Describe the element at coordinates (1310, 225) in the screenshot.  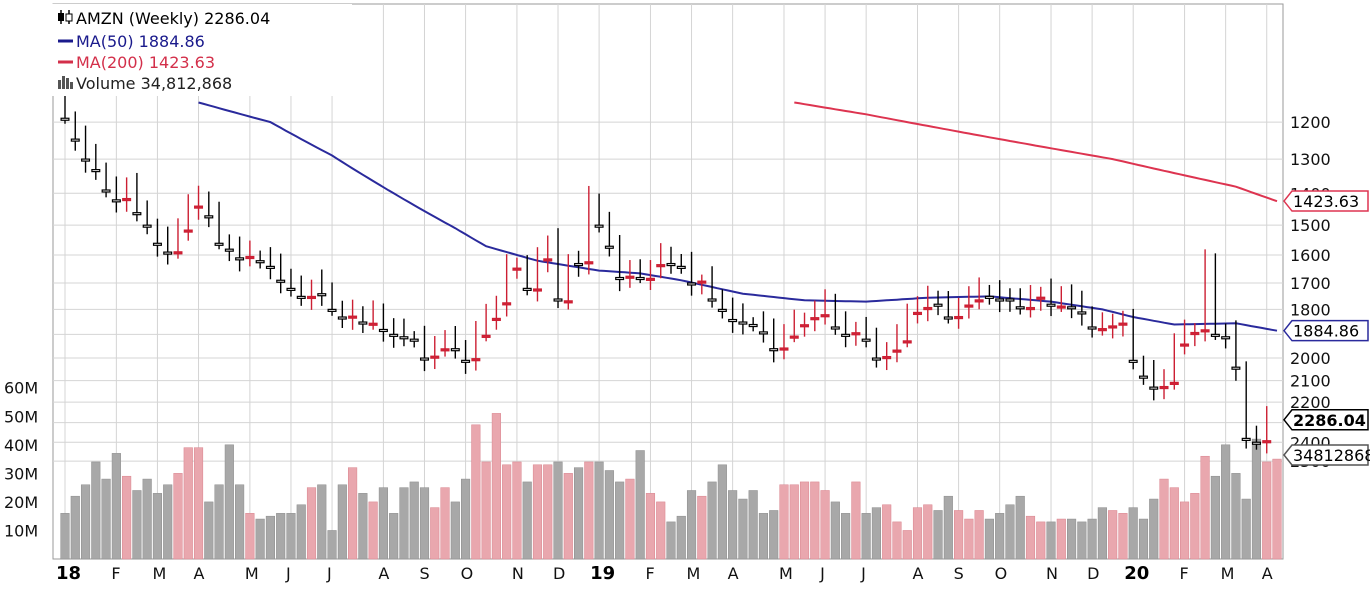
I see `price-tick-label: 1500` at that location.